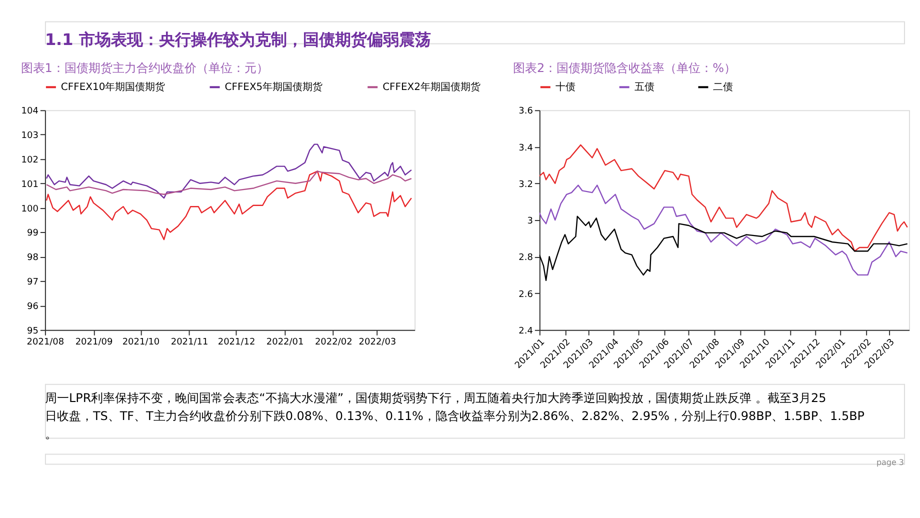 The width and height of the screenshot is (920, 518). I want to click on text: page 3, so click(890, 462).